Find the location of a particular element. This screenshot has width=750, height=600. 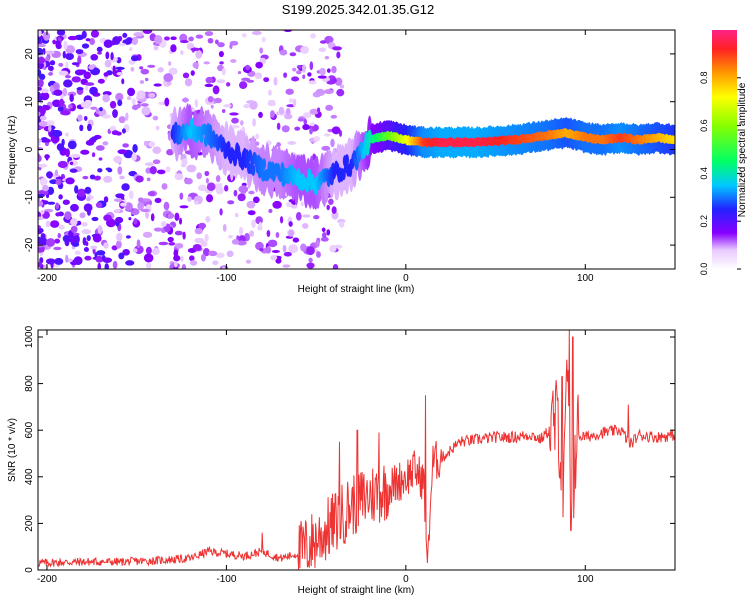

heatmap-ridge-cell is located at coordinates (264, 164).